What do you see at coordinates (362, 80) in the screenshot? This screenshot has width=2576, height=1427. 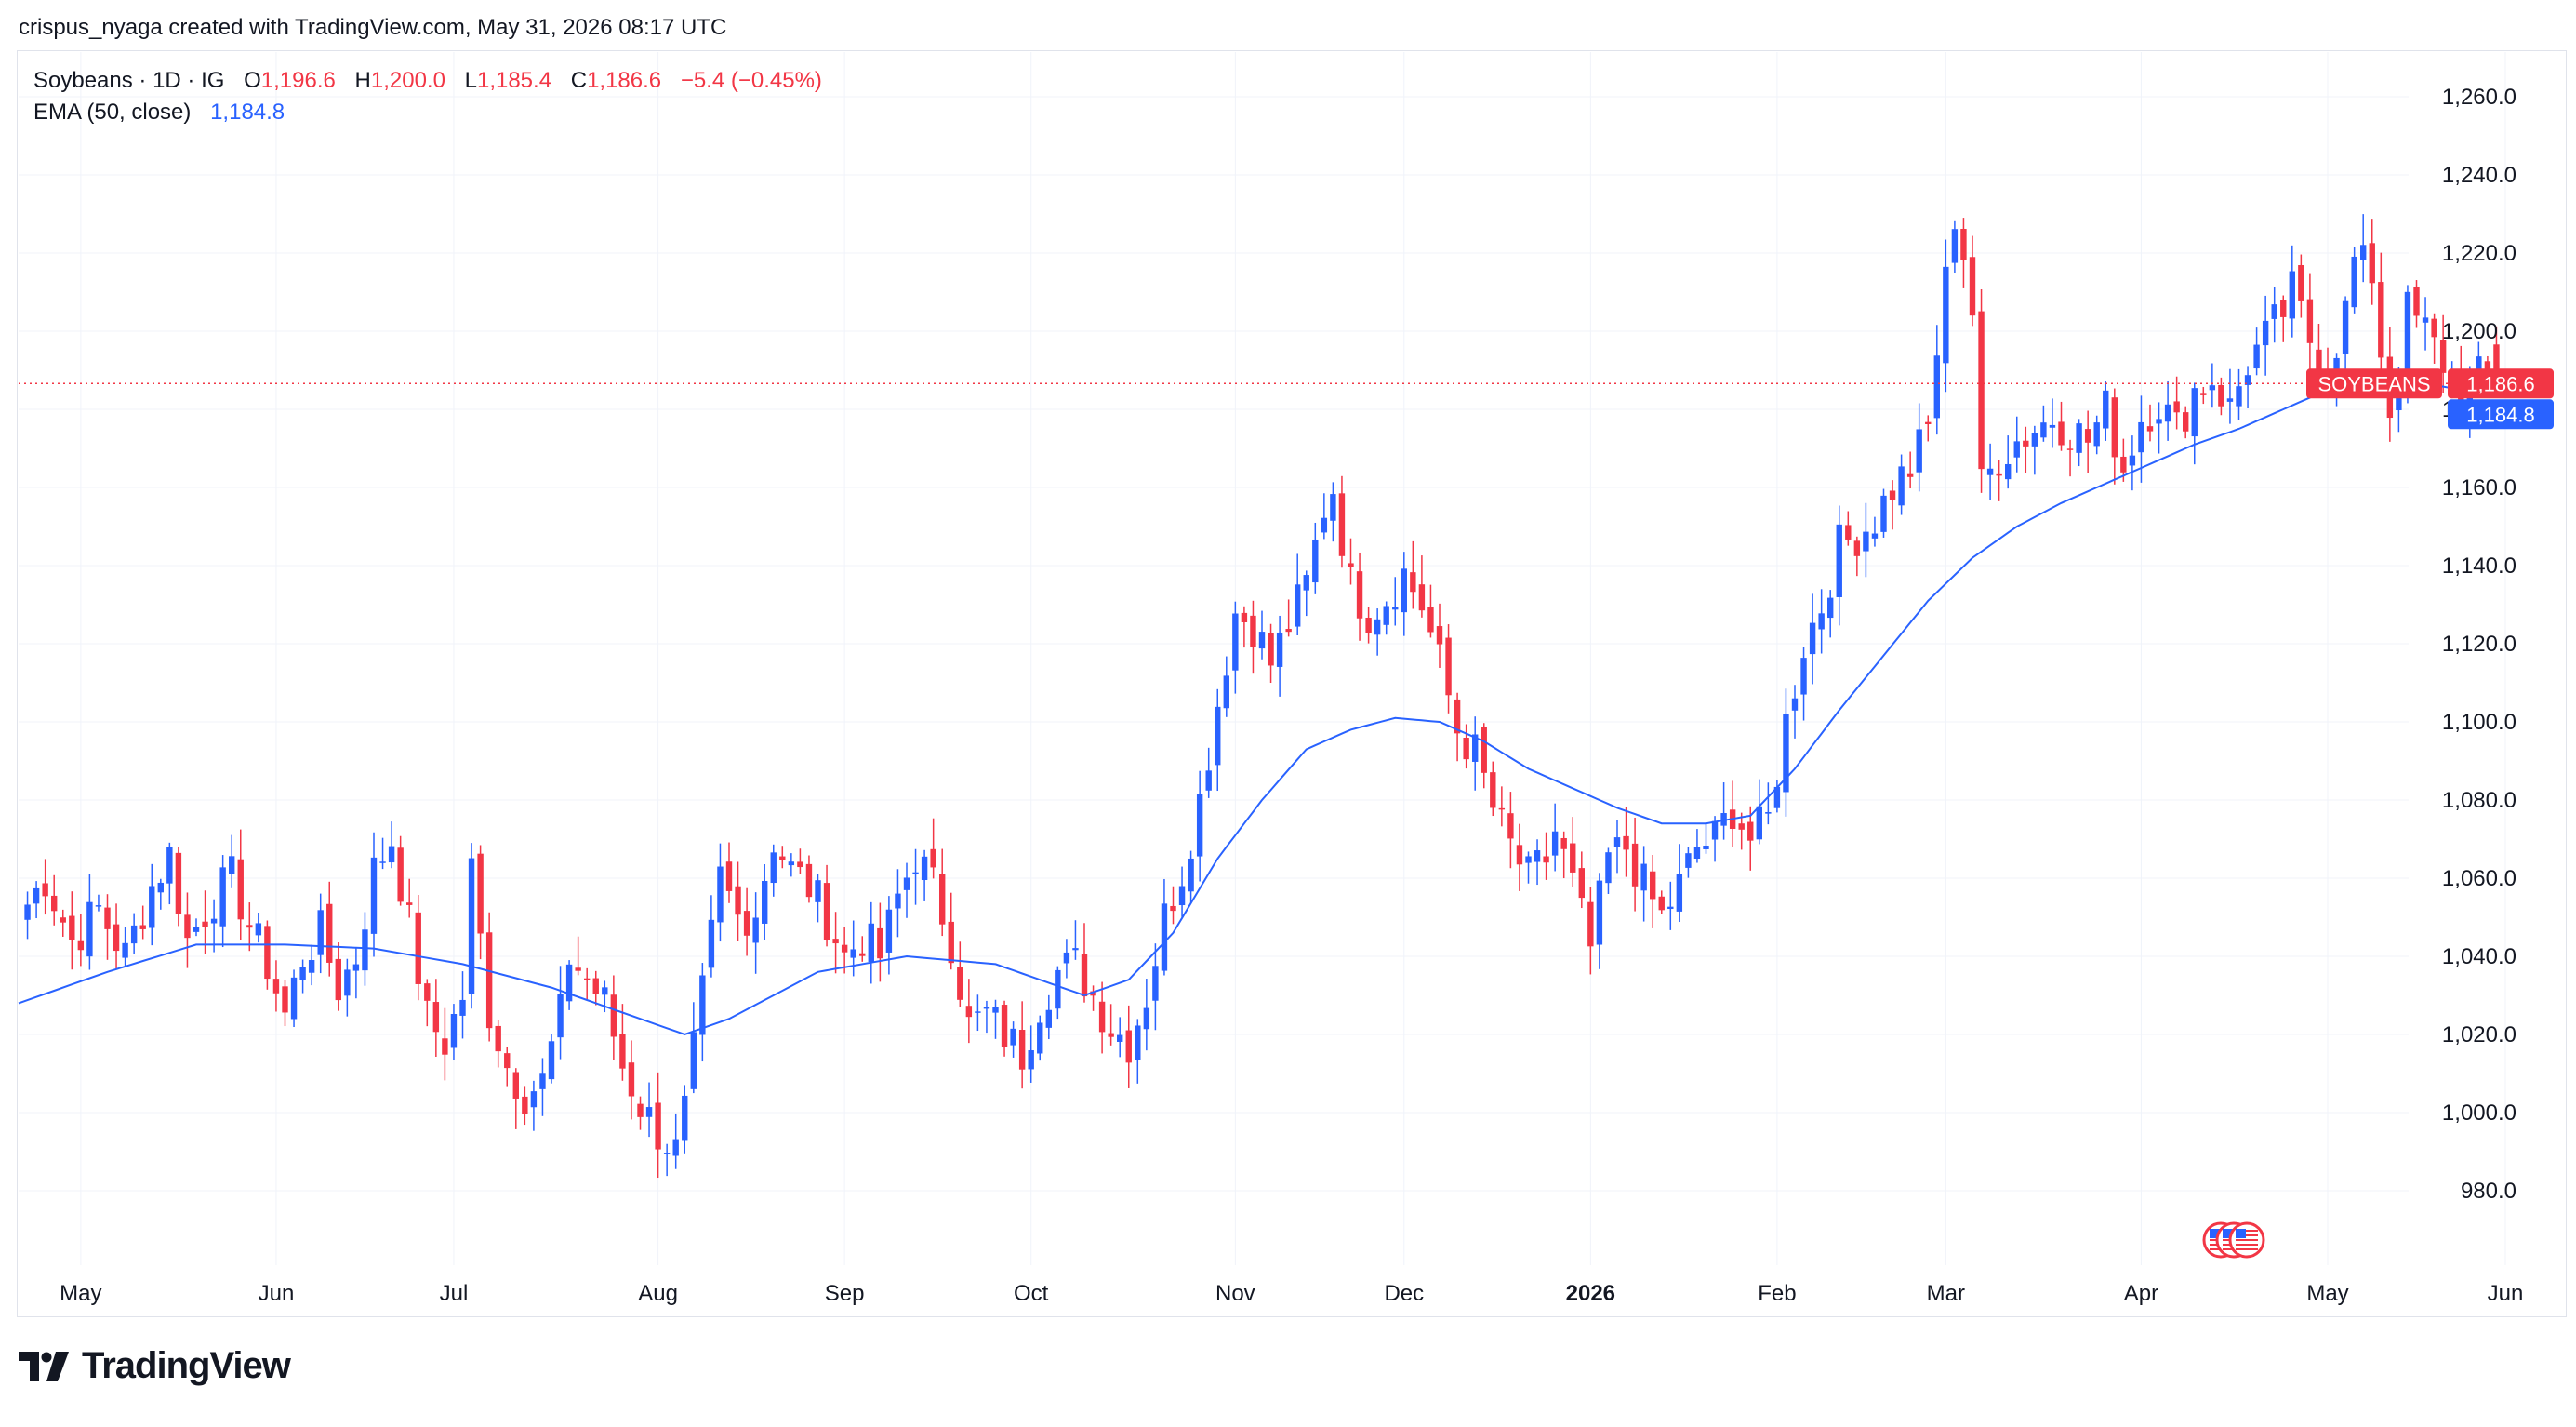 I see `legend-high-label: H` at bounding box center [362, 80].